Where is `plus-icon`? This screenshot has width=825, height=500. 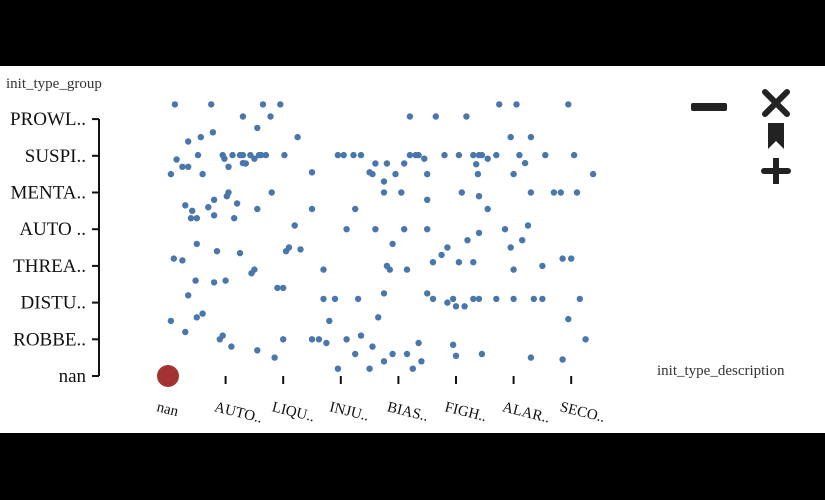 plus-icon is located at coordinates (776, 171).